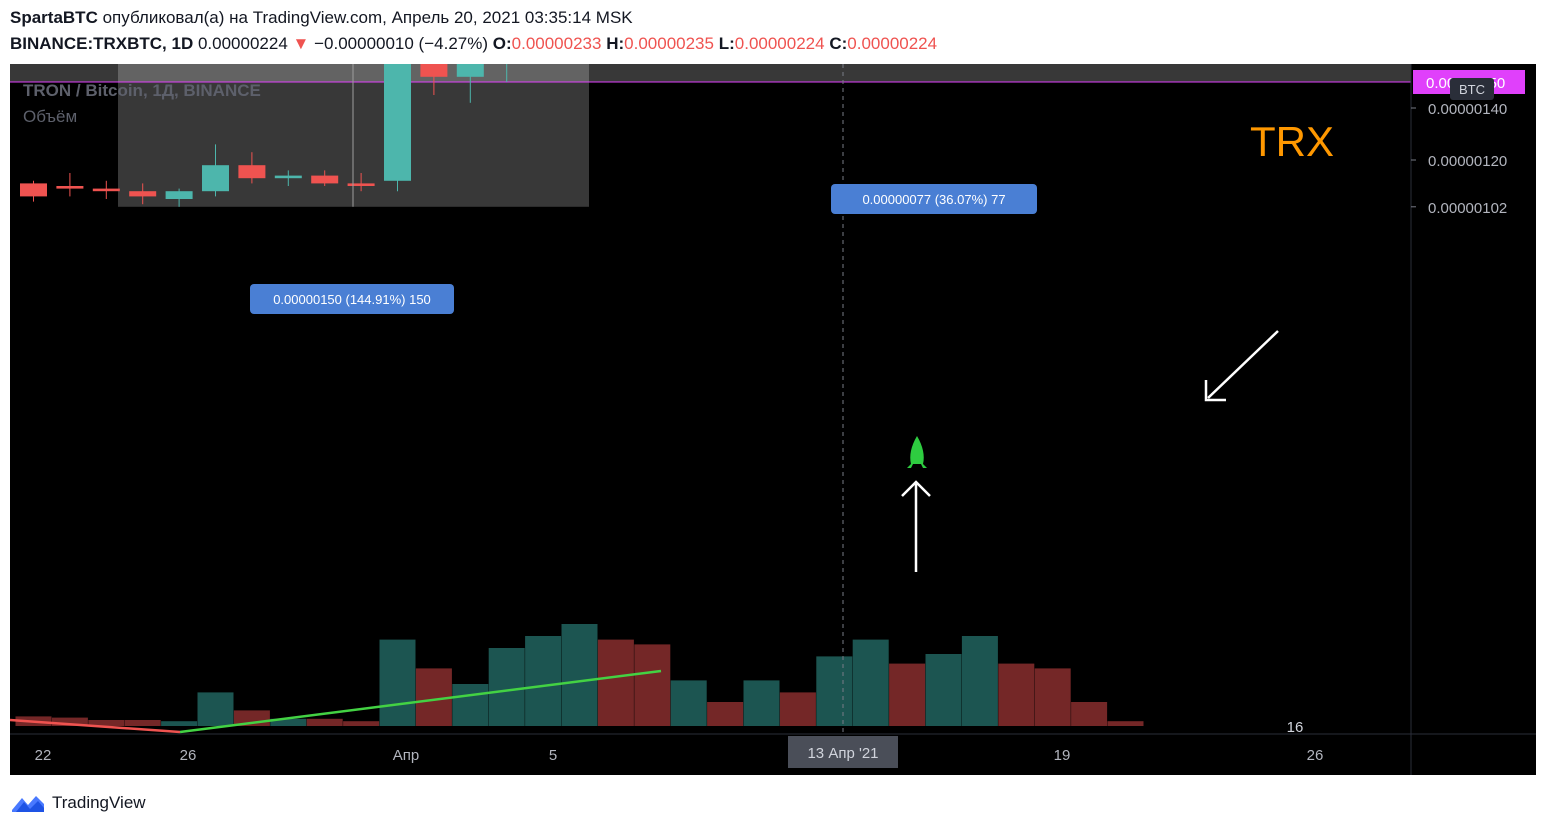 The height and width of the screenshot is (830, 1546). Describe the element at coordinates (1467, 65) in the screenshot. I see `y-tick-label: 0.00000160` at that location.